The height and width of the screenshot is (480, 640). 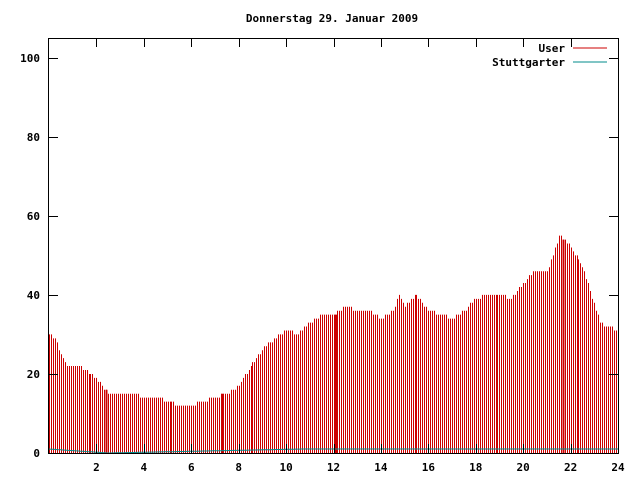 What do you see at coordinates (523, 467) in the screenshot?
I see `x-tick-label: 20` at bounding box center [523, 467].